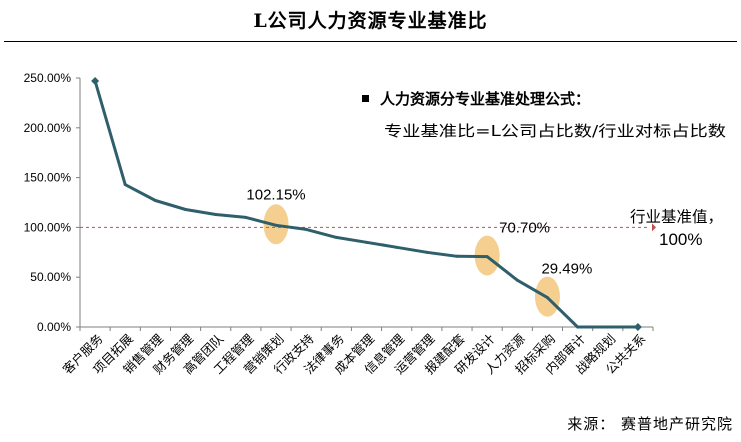  What do you see at coordinates (275, 194) in the screenshot?
I see `data-label: 102.15%` at bounding box center [275, 194].